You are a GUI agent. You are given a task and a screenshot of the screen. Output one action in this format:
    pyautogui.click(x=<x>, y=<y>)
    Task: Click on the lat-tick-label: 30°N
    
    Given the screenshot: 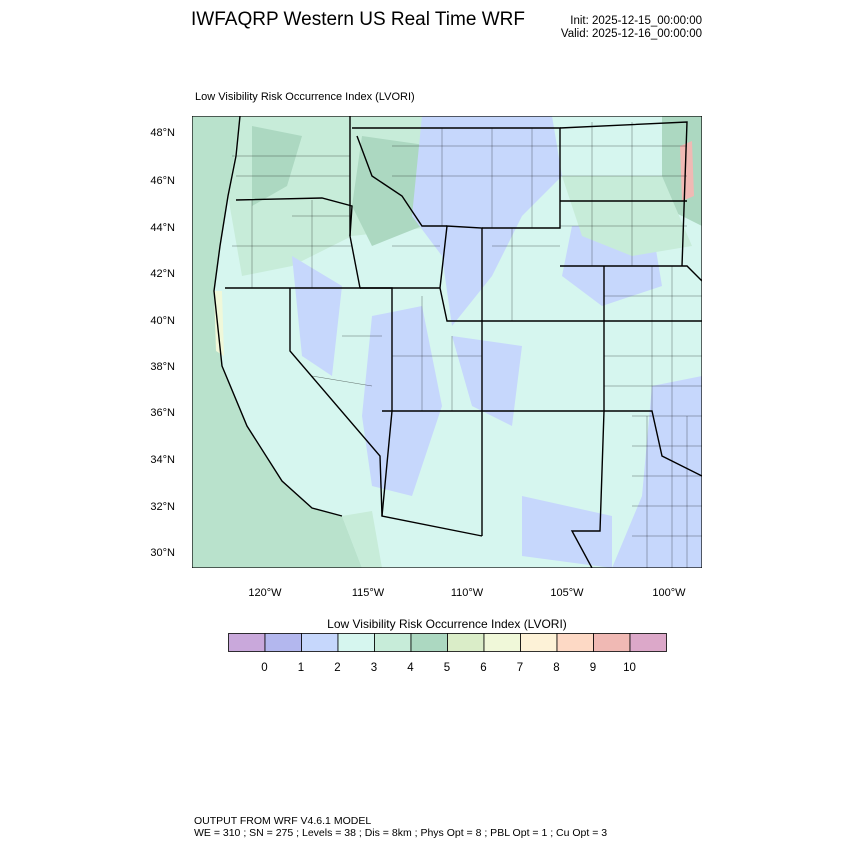 What is the action you would take?
    pyautogui.click(x=162, y=553)
    